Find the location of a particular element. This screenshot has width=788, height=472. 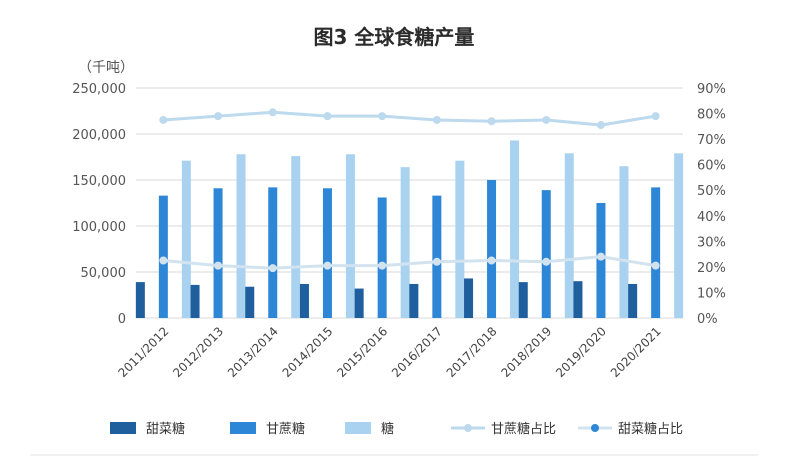

x-tick-label: 2018/2019 is located at coordinates (526, 352).